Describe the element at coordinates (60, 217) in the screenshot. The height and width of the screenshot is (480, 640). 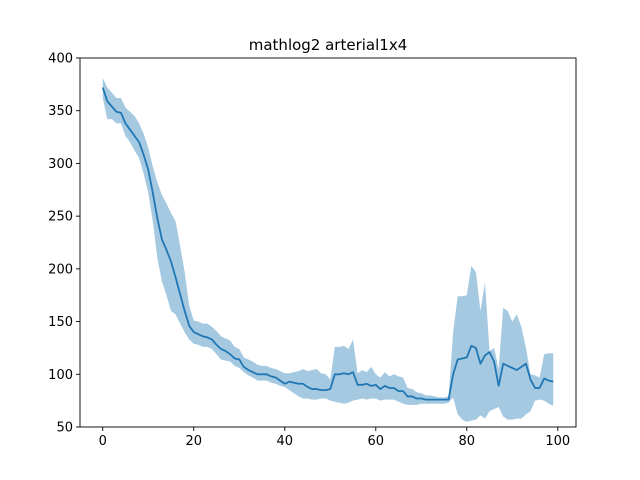
I see `y-tick-label: 250` at that location.